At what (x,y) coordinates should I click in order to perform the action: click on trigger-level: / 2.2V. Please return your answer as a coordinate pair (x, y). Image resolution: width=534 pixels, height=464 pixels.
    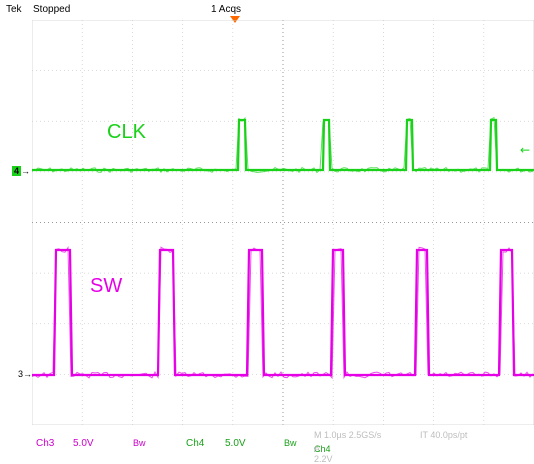
    Looking at the image, I should click on (323, 454).